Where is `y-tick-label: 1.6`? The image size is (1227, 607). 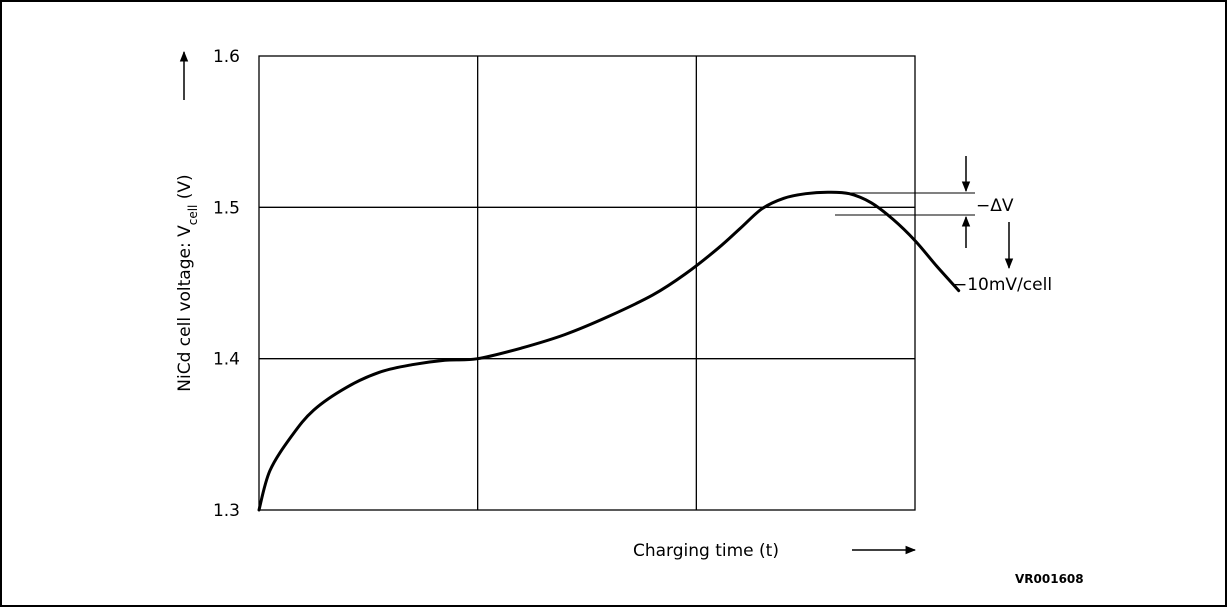 y-tick-label: 1.6 is located at coordinates (226, 57).